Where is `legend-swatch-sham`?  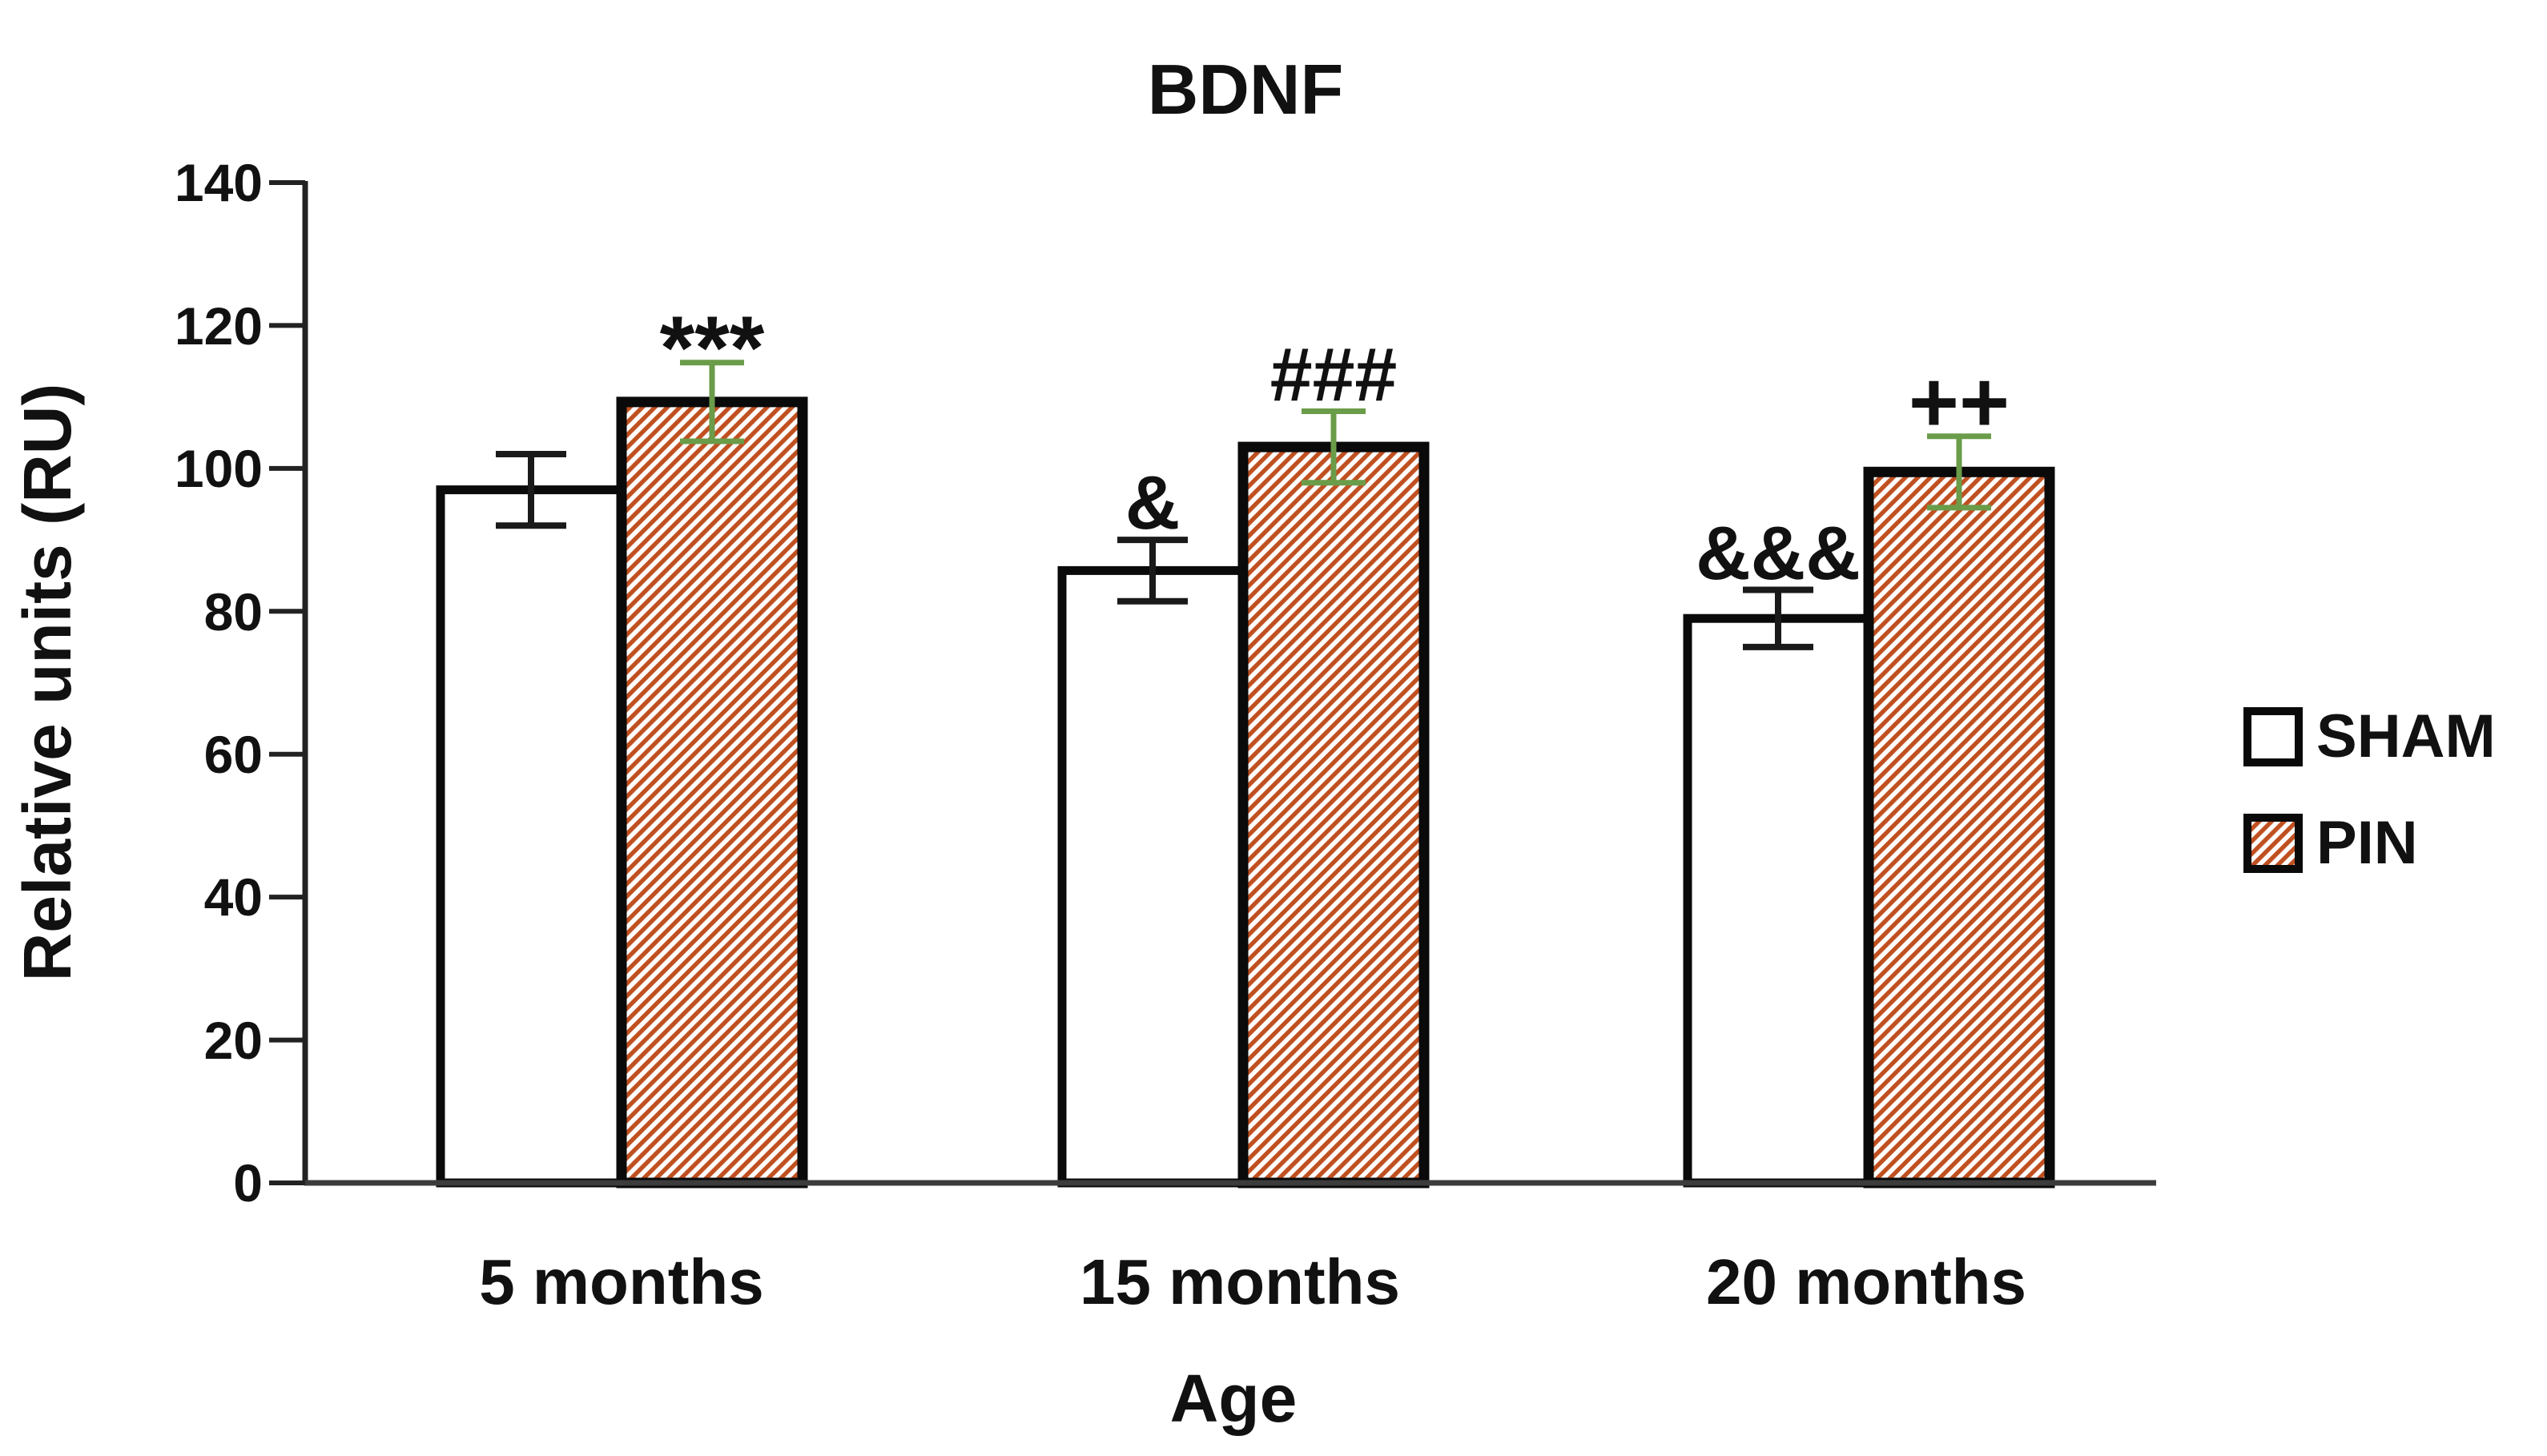 legend-swatch-sham is located at coordinates (2273, 736).